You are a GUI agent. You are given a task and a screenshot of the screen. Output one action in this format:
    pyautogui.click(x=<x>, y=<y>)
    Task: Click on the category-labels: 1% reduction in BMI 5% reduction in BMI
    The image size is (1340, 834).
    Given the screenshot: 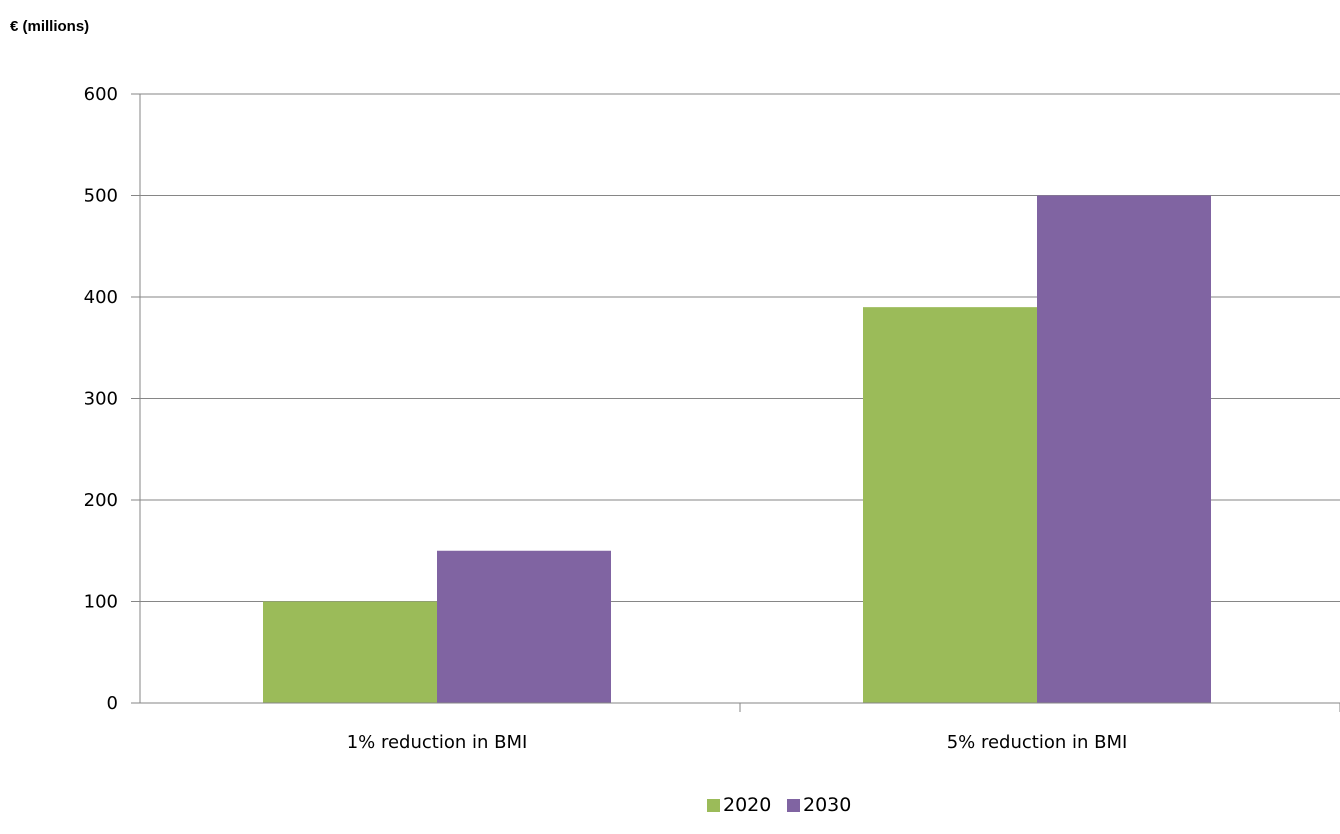 What is the action you would take?
    pyautogui.click(x=737, y=742)
    